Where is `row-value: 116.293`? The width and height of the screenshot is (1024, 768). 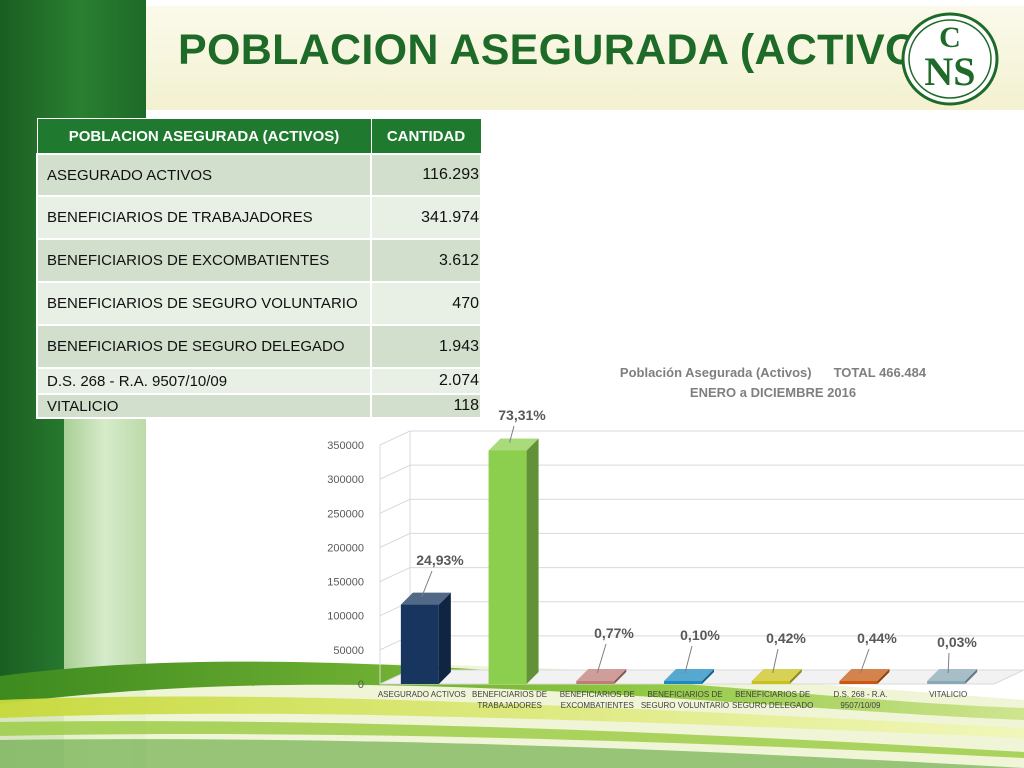
row-value: 116.293 is located at coordinates (426, 175).